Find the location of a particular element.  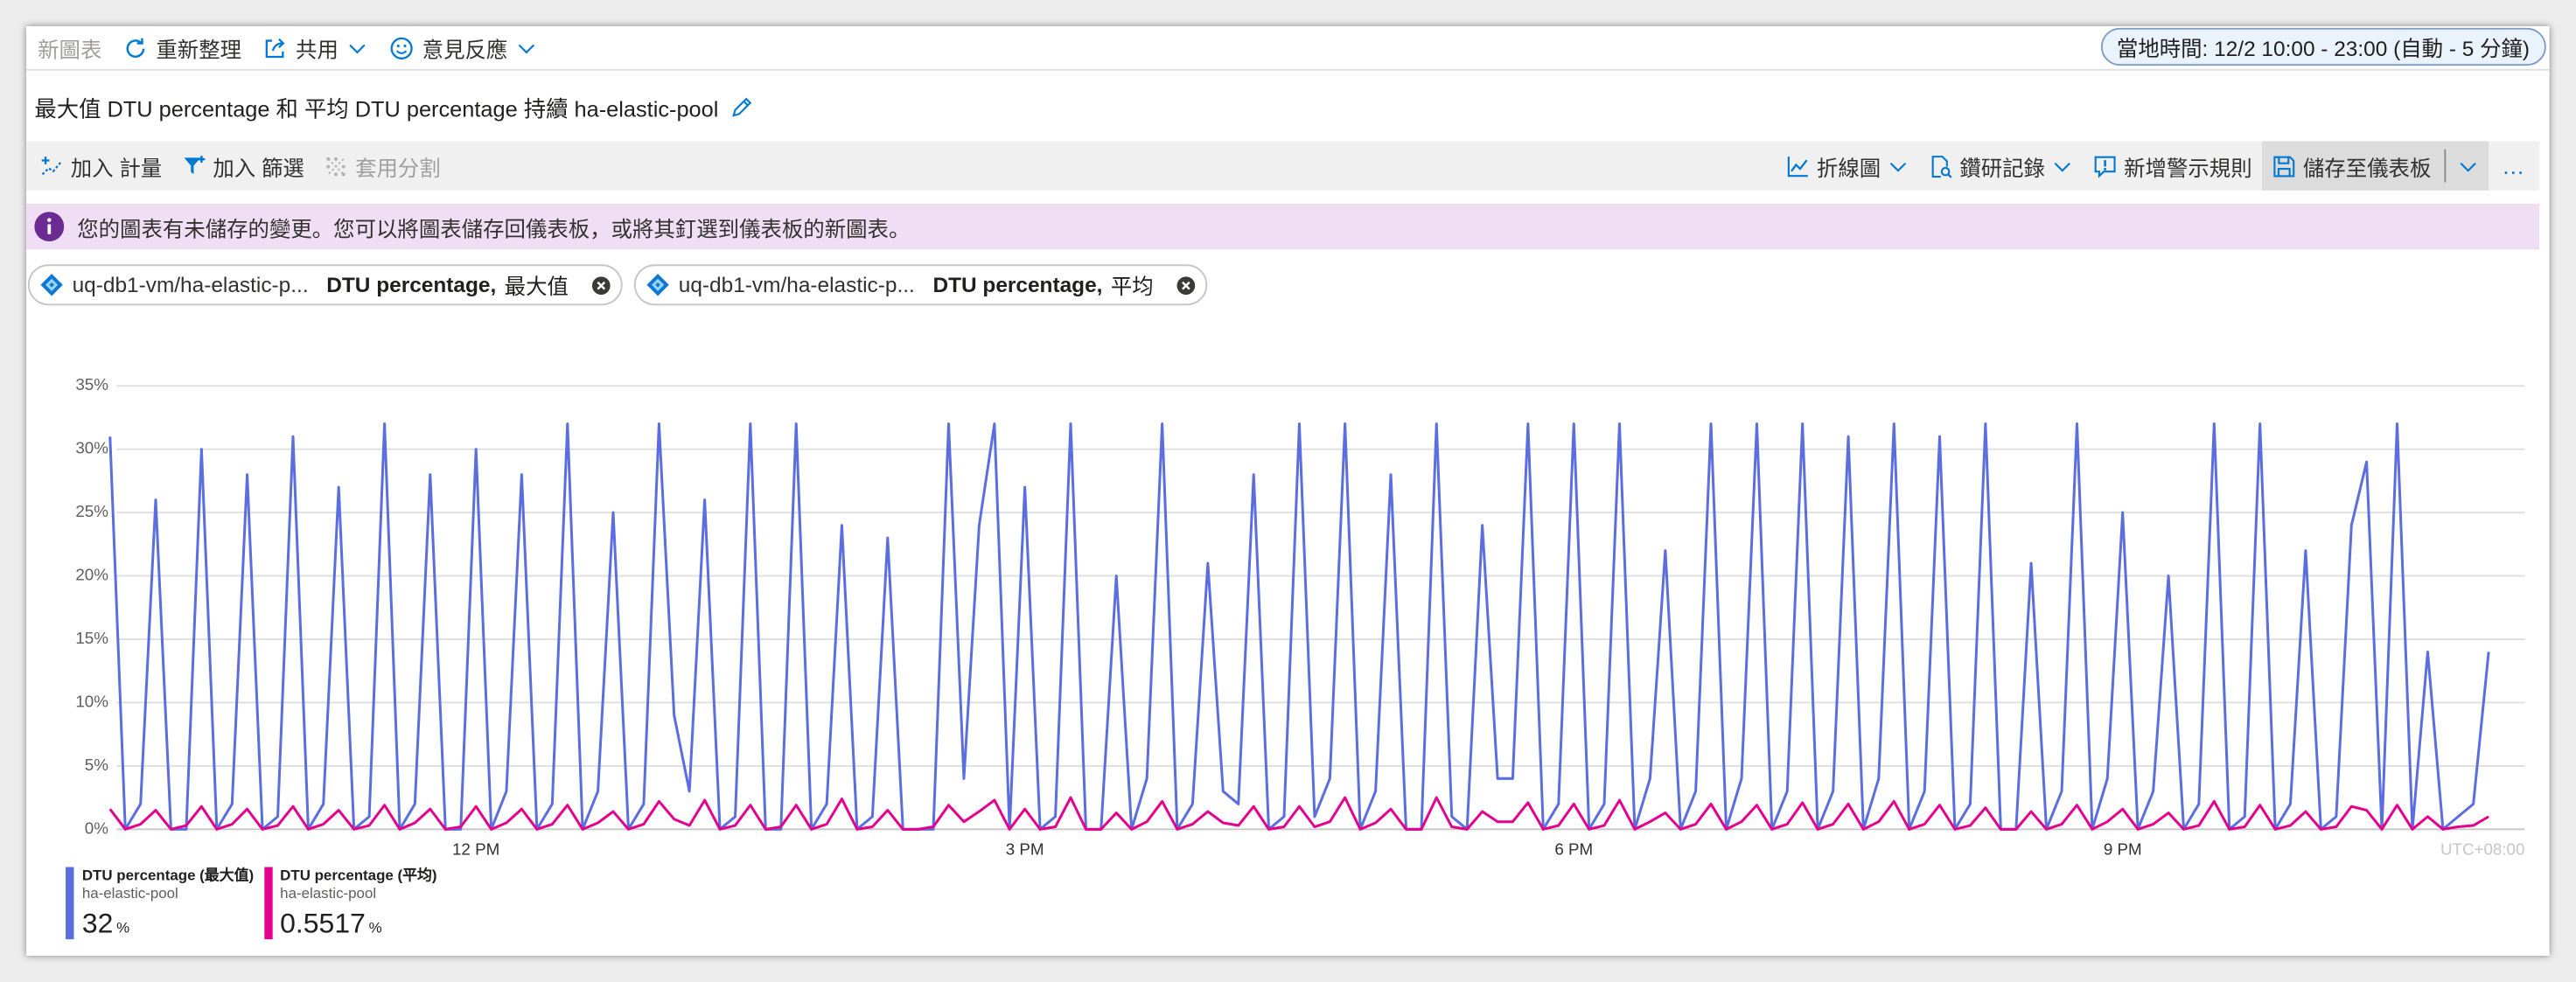

legend-value-row: 0.5517% is located at coordinates (358, 926).